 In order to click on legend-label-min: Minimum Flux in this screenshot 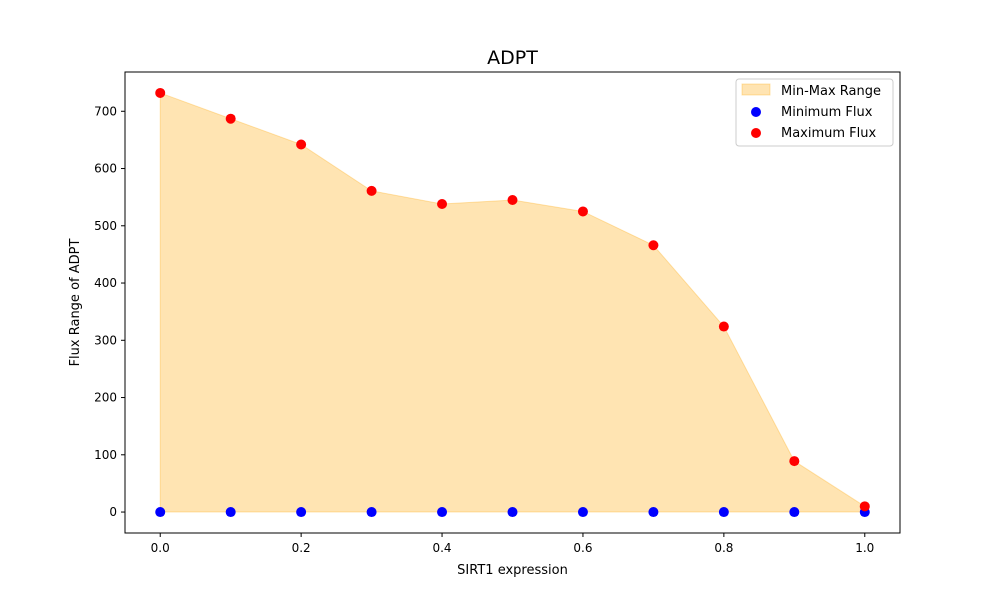, I will do `click(827, 112)`.